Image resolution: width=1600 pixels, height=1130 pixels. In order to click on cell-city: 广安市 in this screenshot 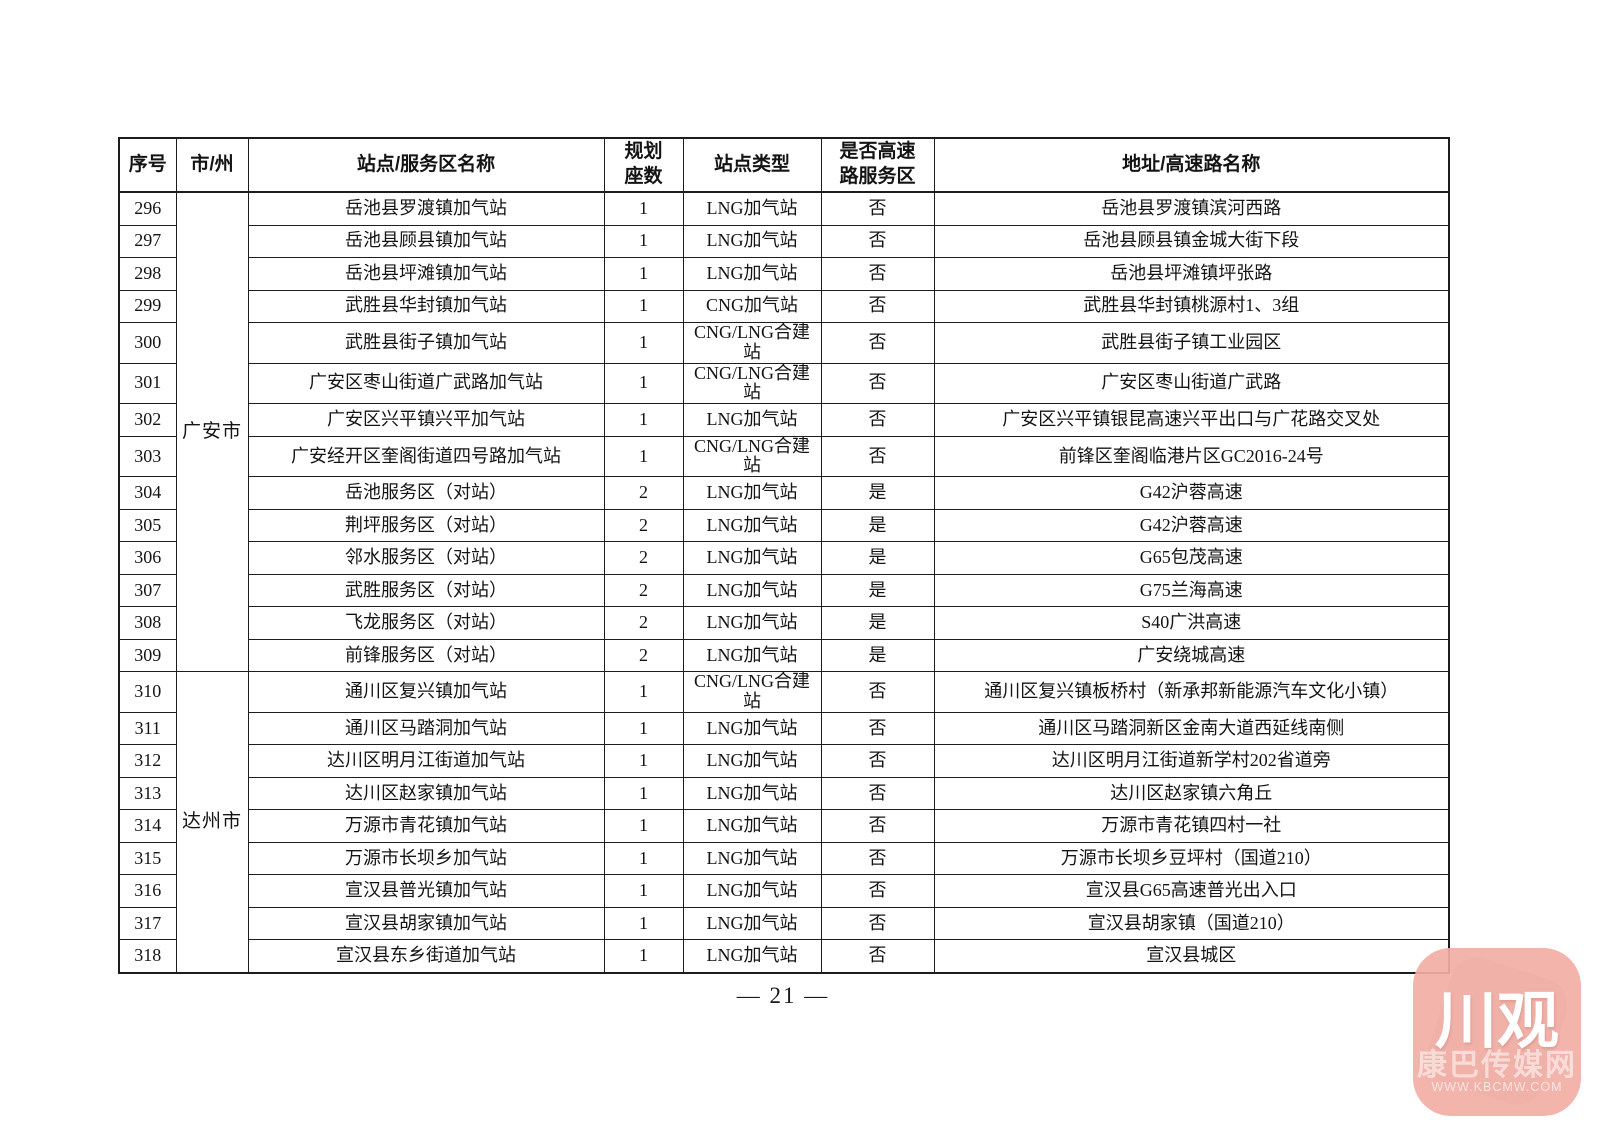, I will do `click(212, 432)`.